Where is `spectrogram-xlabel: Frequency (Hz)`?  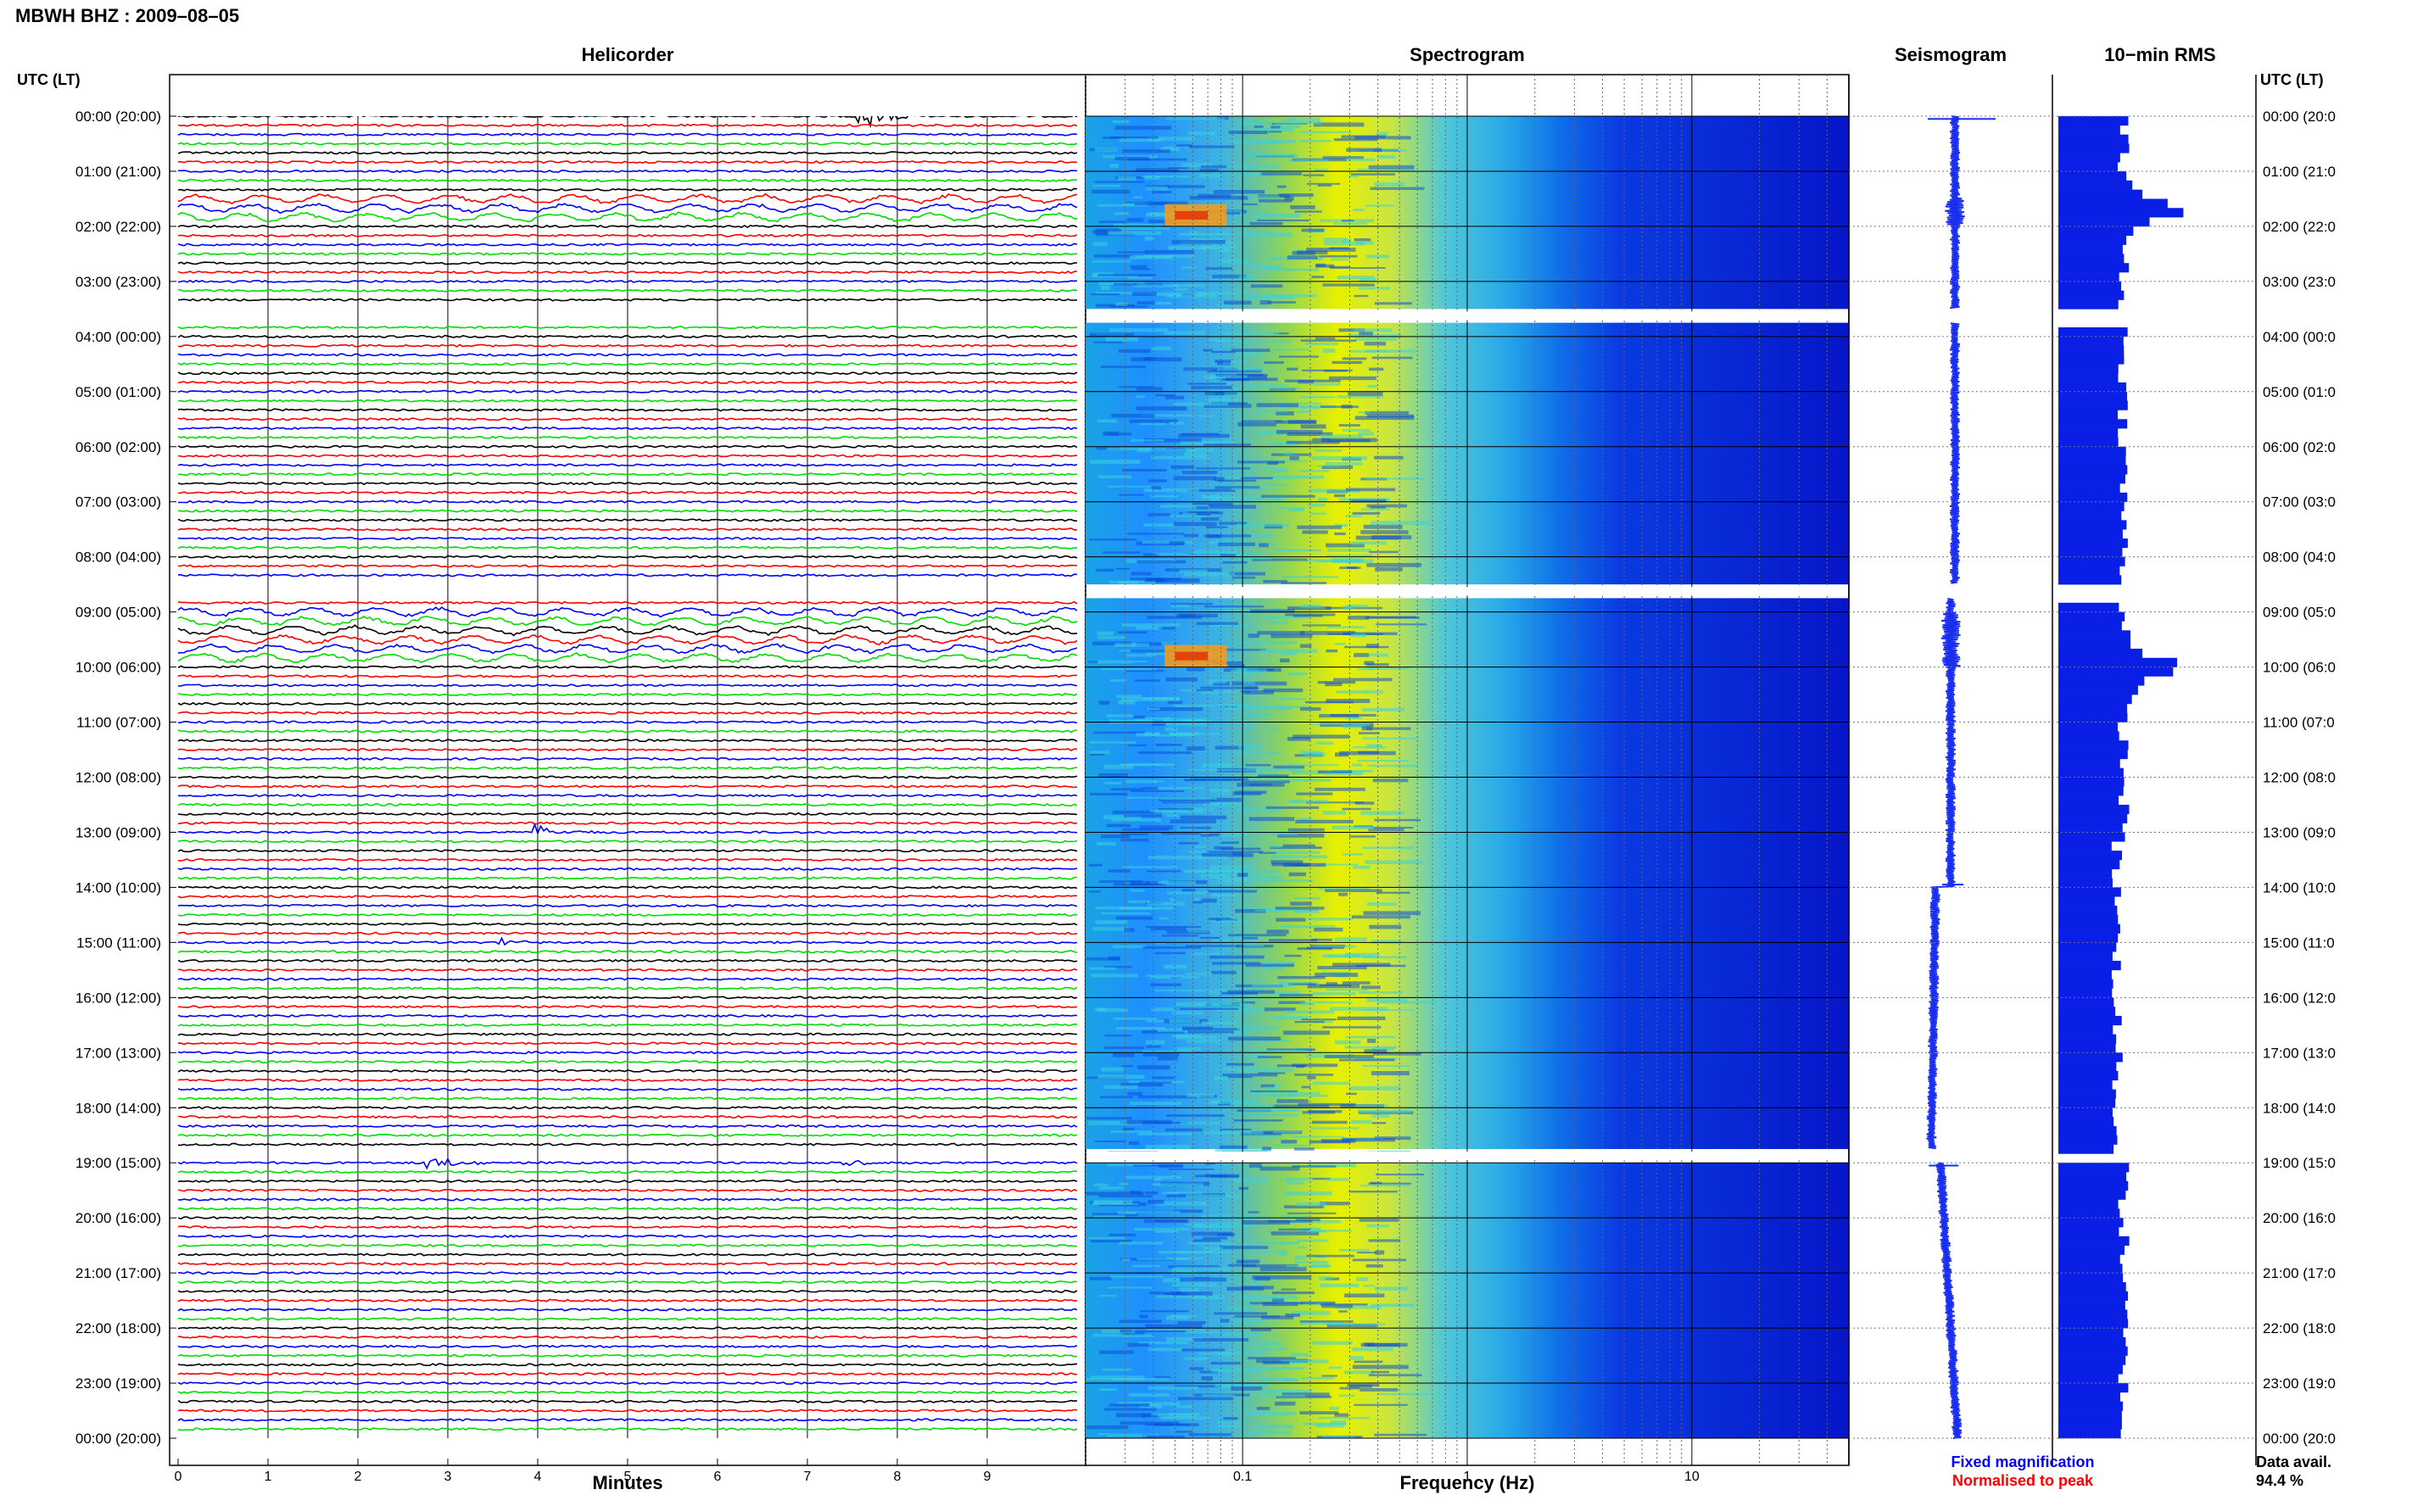
spectrogram-xlabel: Frequency (Hz) is located at coordinates (1468, 1482).